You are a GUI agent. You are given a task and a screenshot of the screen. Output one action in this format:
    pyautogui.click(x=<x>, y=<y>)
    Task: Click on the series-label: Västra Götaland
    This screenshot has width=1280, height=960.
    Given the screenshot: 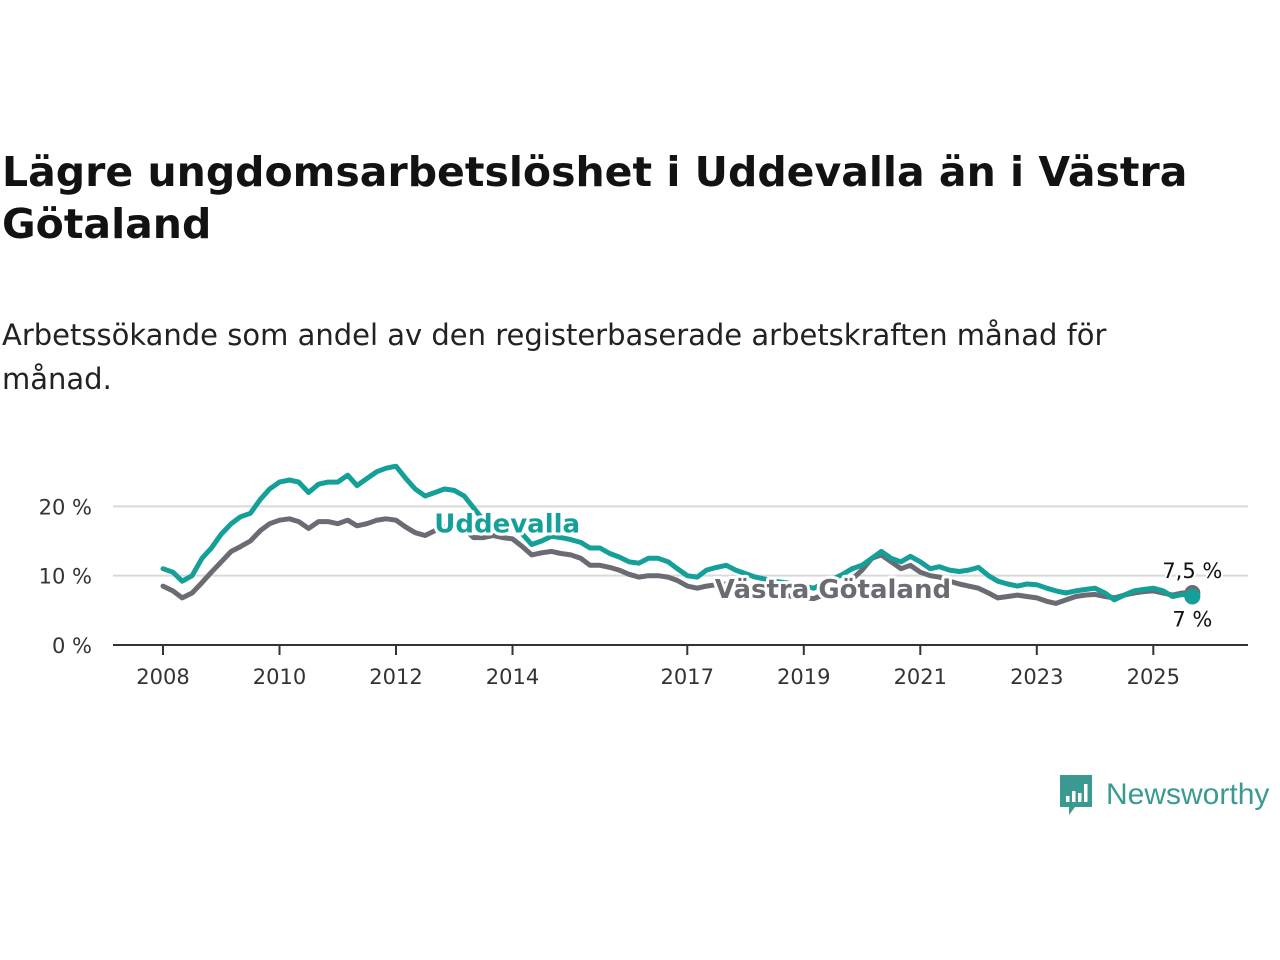 What is the action you would take?
    pyautogui.click(x=833, y=590)
    